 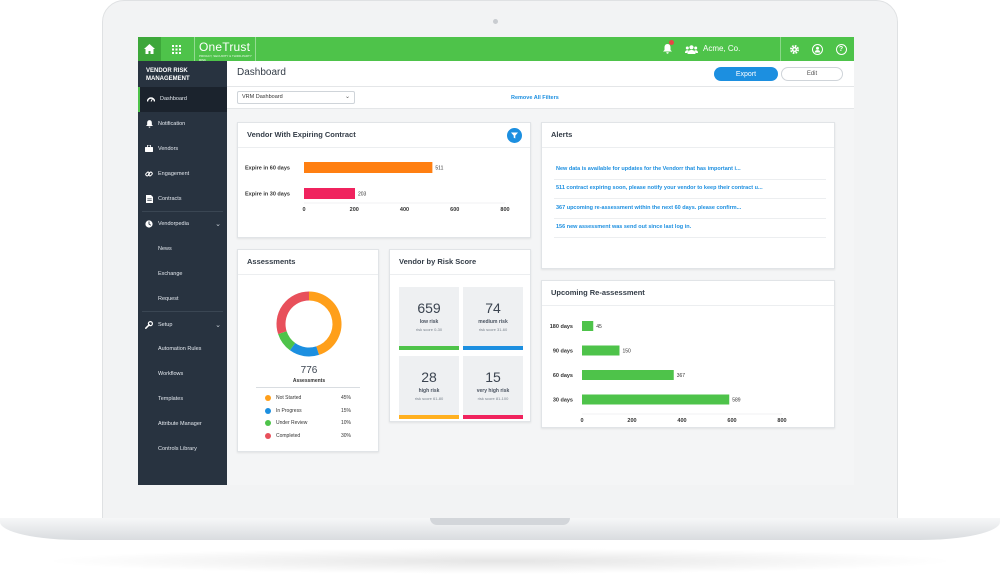 What do you see at coordinates (690, 237) in the screenshot?
I see `alert-divider` at bounding box center [690, 237].